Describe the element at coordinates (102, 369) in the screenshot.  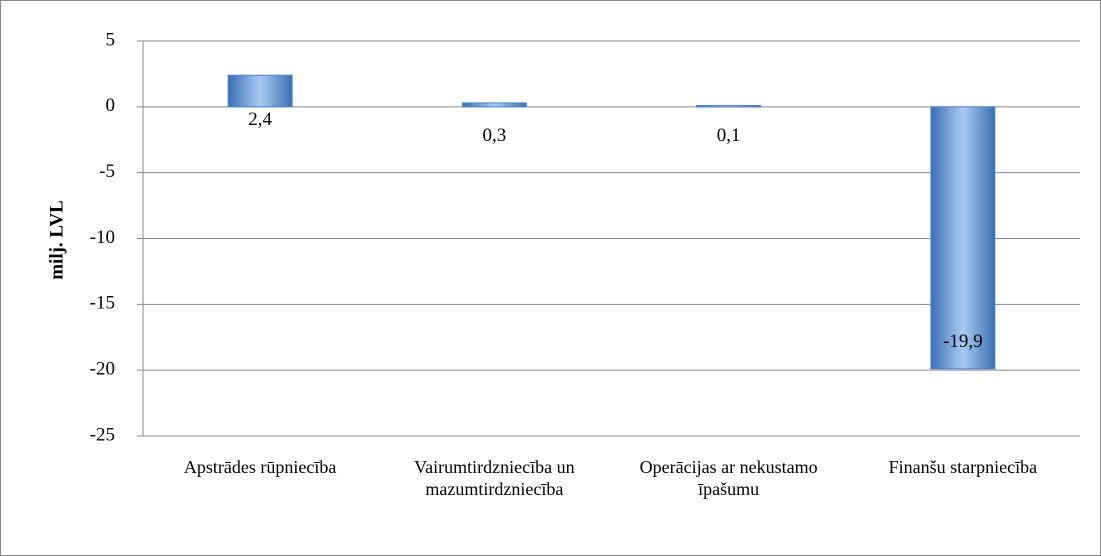
I see `y-tick-label: -20` at that location.